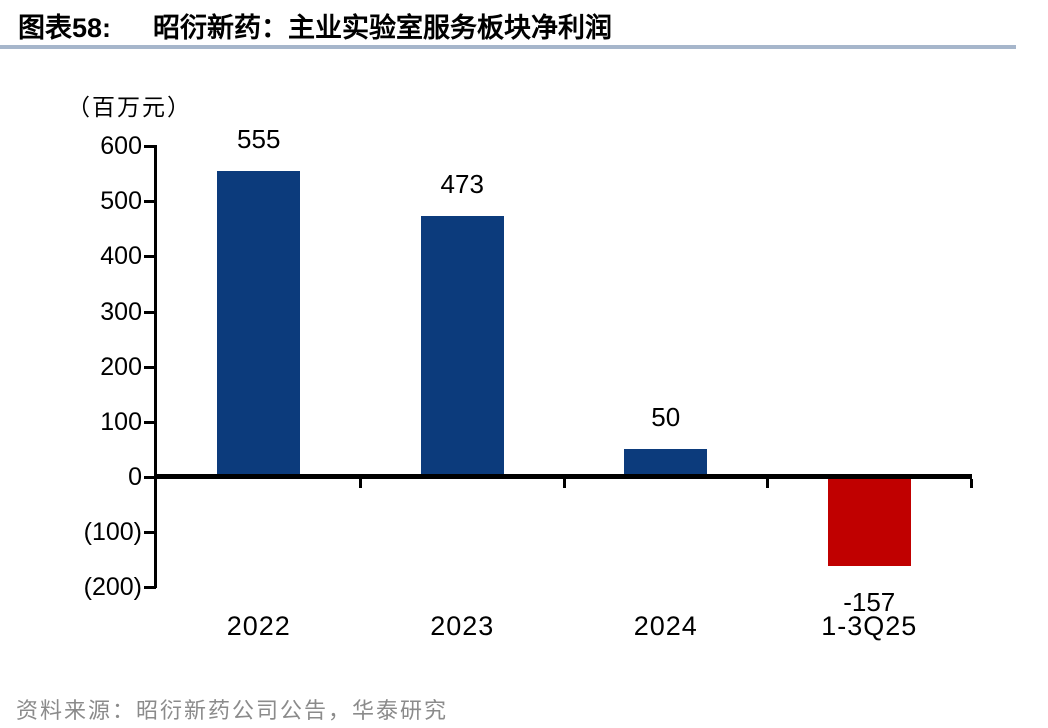 Image resolution: width=1048 pixels, height=728 pixels. Describe the element at coordinates (869, 601) in the screenshot. I see `bar-value-label: -157` at that location.